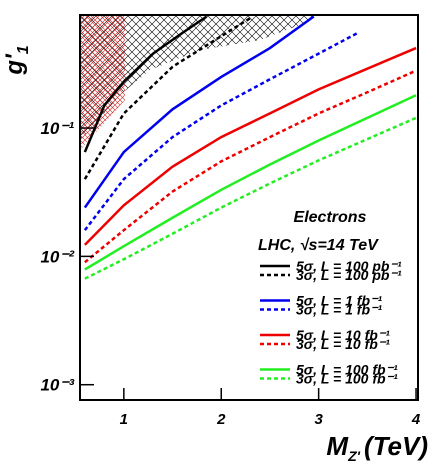 The width and height of the screenshot is (434, 467). I want to click on x-tick-label: 4, so click(416, 419).